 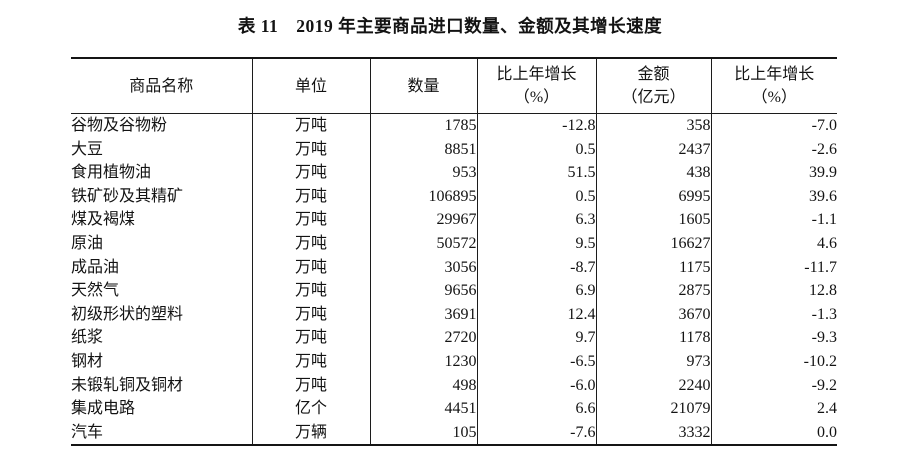 I want to click on header-line: 单位, so click(x=310, y=86).